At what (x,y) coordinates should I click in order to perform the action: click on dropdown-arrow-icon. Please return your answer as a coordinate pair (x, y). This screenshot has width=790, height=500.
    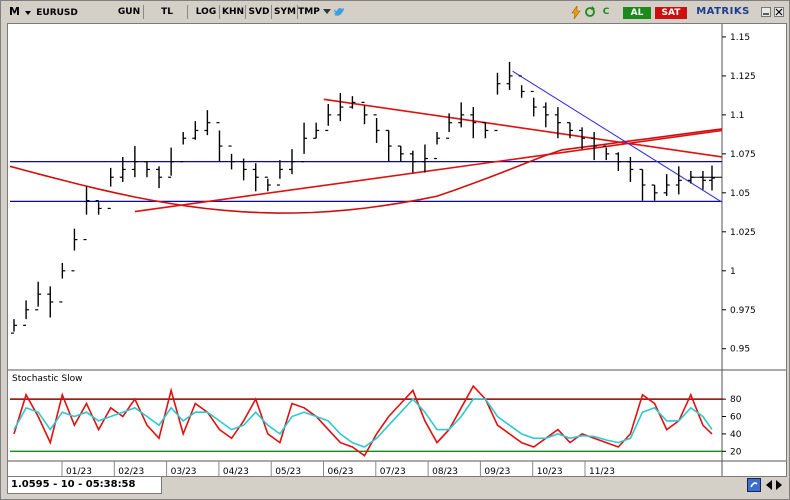
    Looking at the image, I should click on (327, 12).